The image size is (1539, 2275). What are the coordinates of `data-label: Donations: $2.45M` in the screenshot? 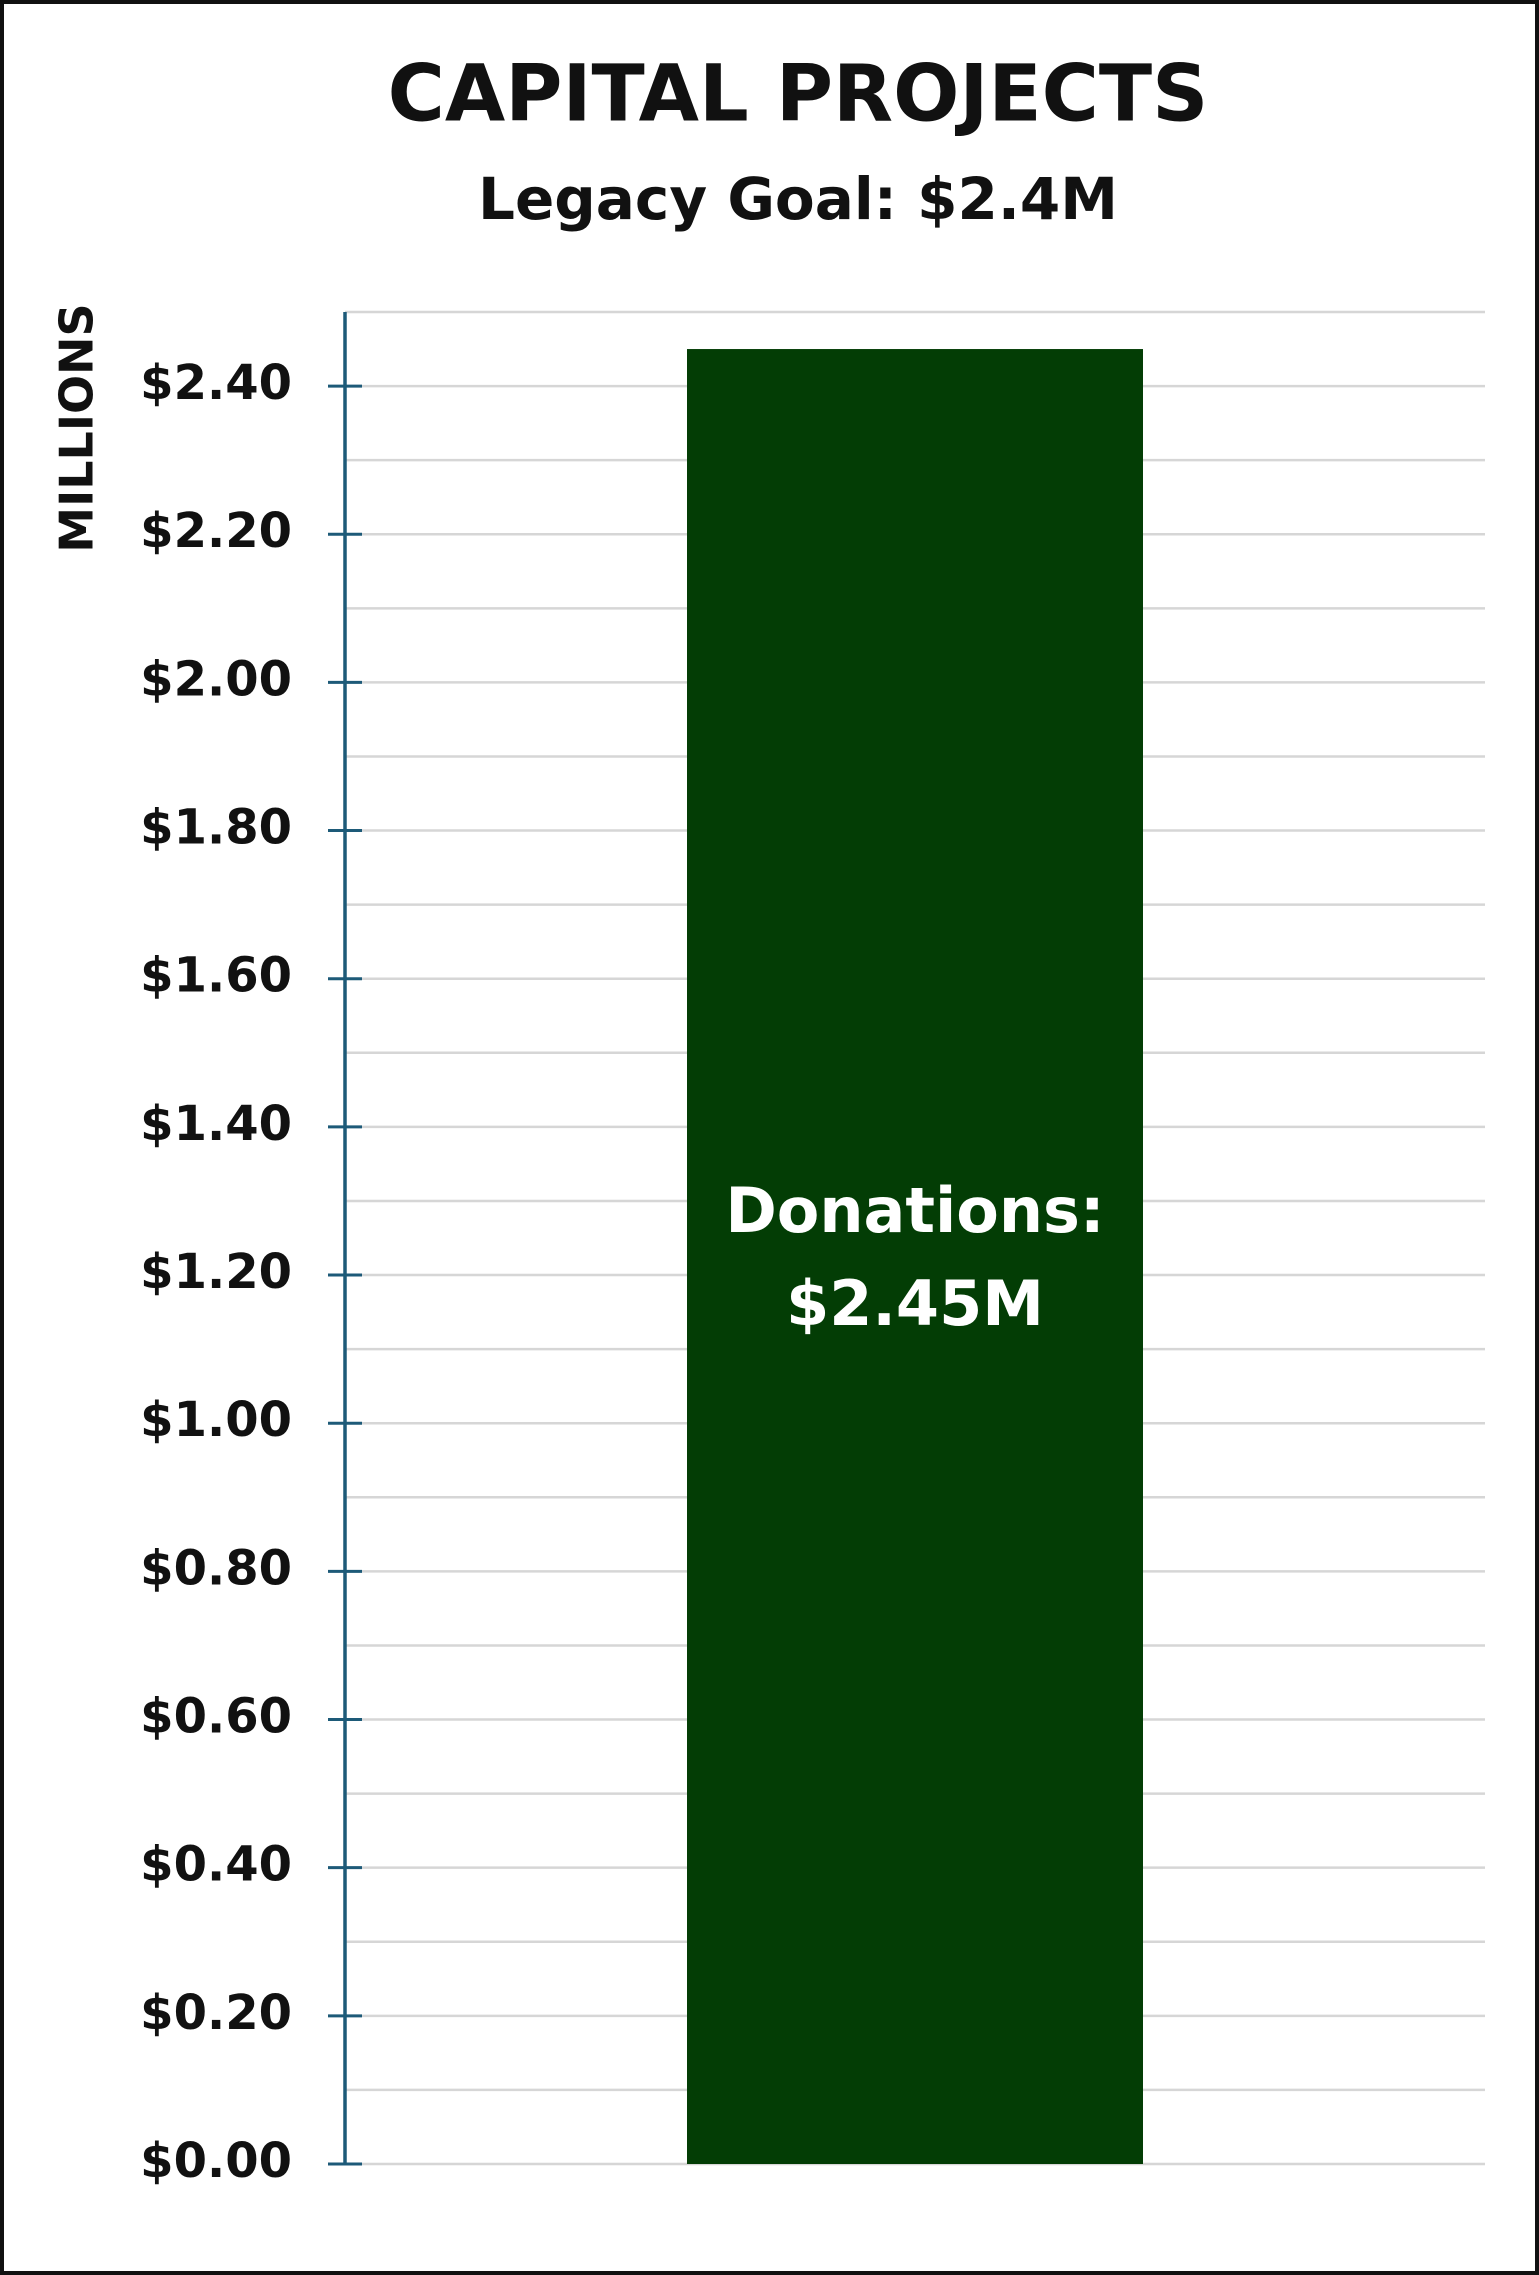 It's located at (914, 1257).